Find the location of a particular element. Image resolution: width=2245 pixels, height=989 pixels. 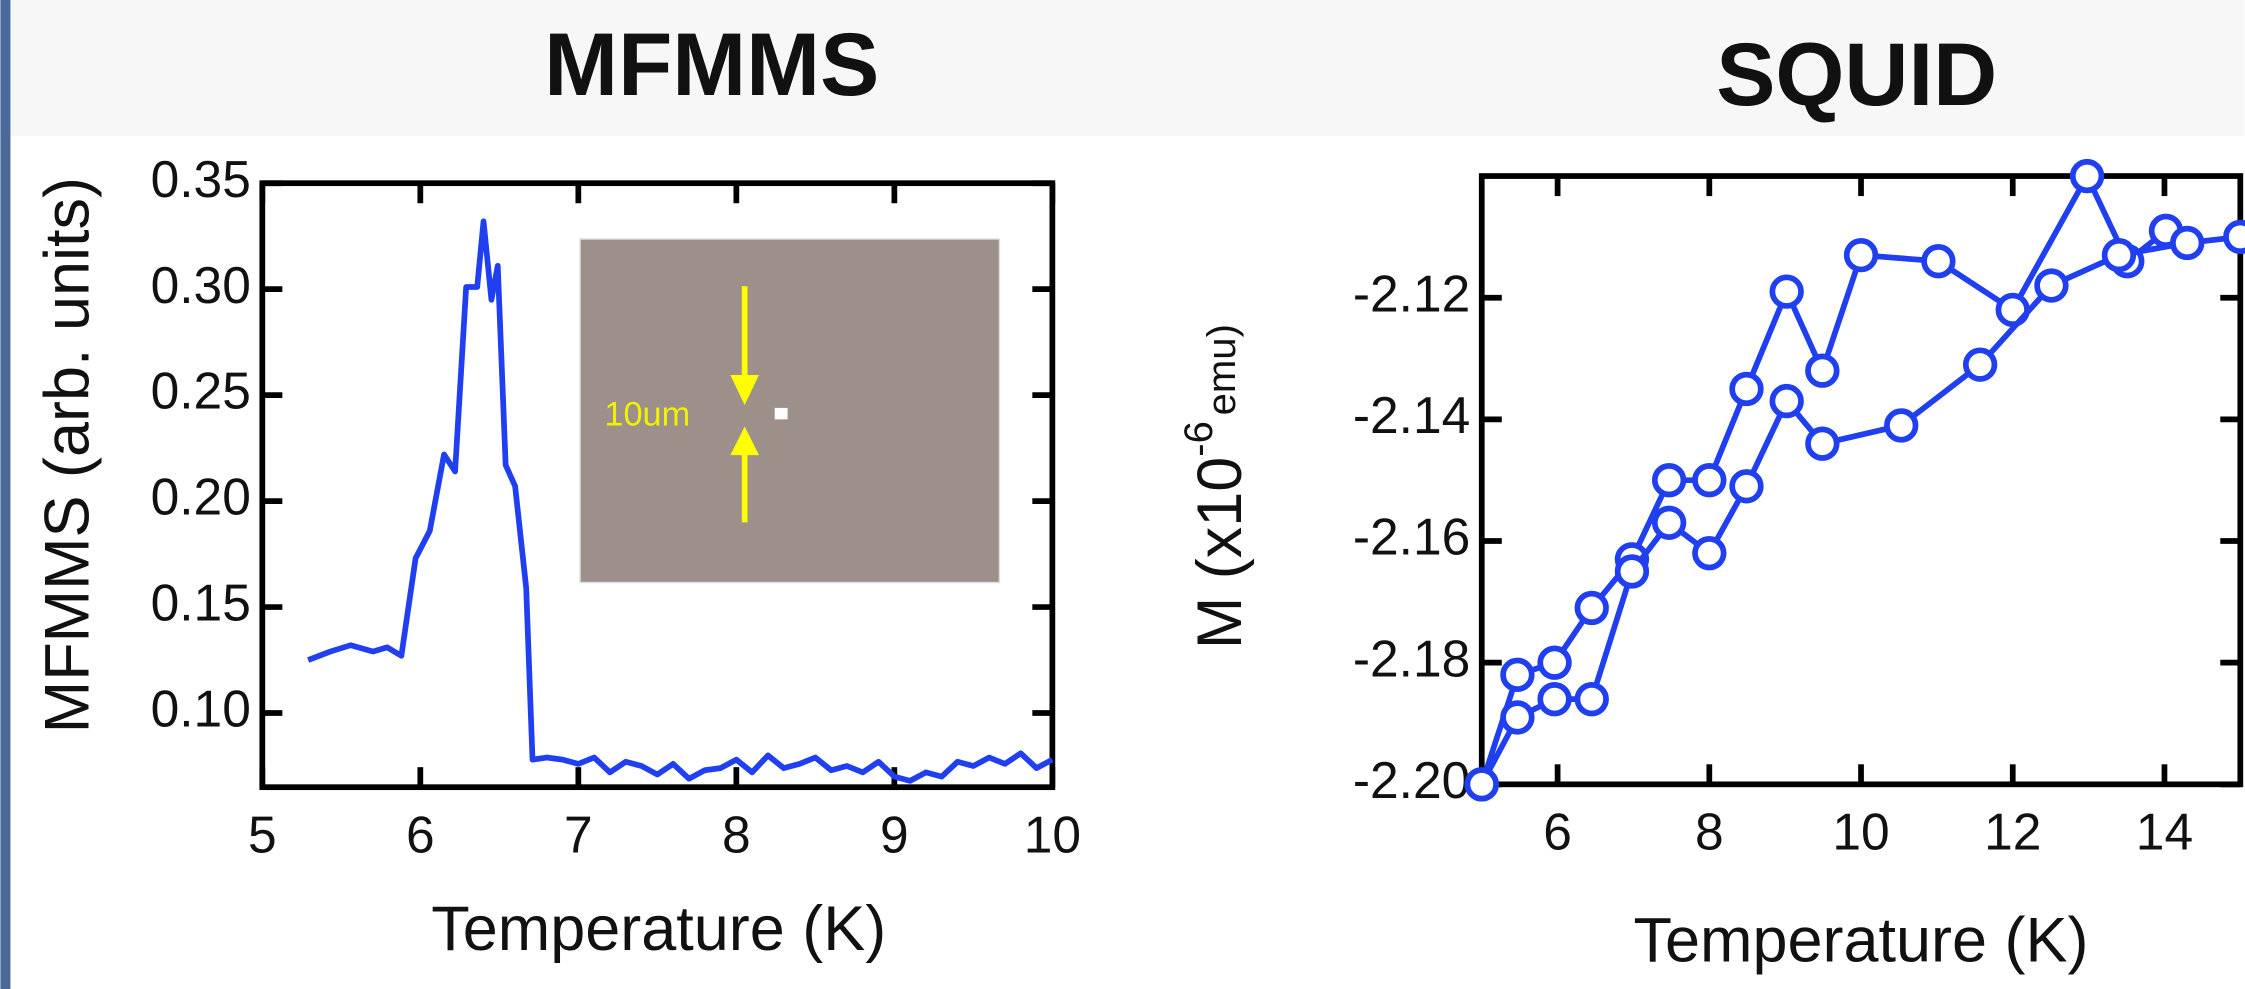

y-tick-label: 0.25 is located at coordinates (201, 391).